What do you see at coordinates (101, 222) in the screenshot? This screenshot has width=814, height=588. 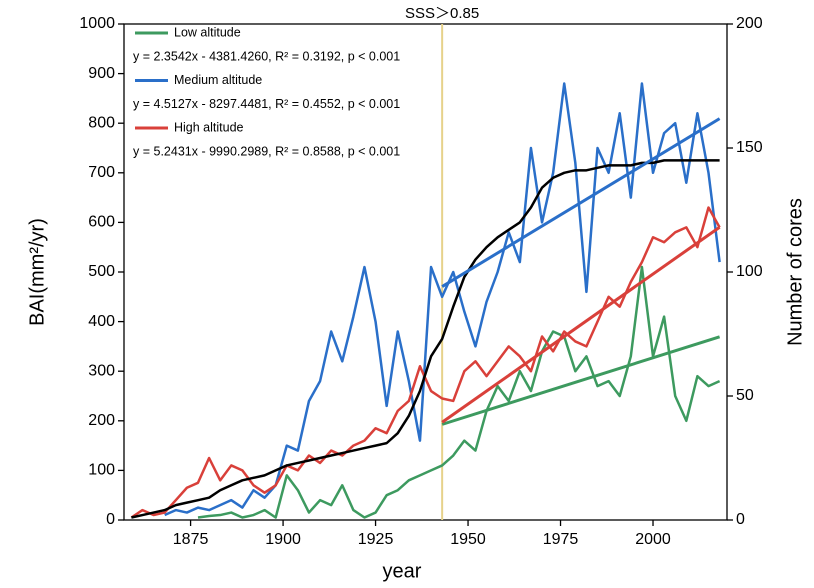 I see `y-tick-label: 600` at bounding box center [101, 222].